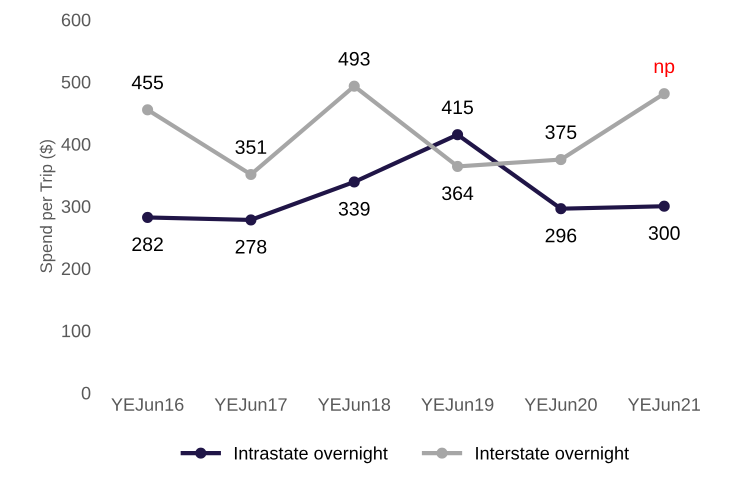  Describe the element at coordinates (560, 404) in the screenshot. I see `x-tick-label: YEJun20` at that location.